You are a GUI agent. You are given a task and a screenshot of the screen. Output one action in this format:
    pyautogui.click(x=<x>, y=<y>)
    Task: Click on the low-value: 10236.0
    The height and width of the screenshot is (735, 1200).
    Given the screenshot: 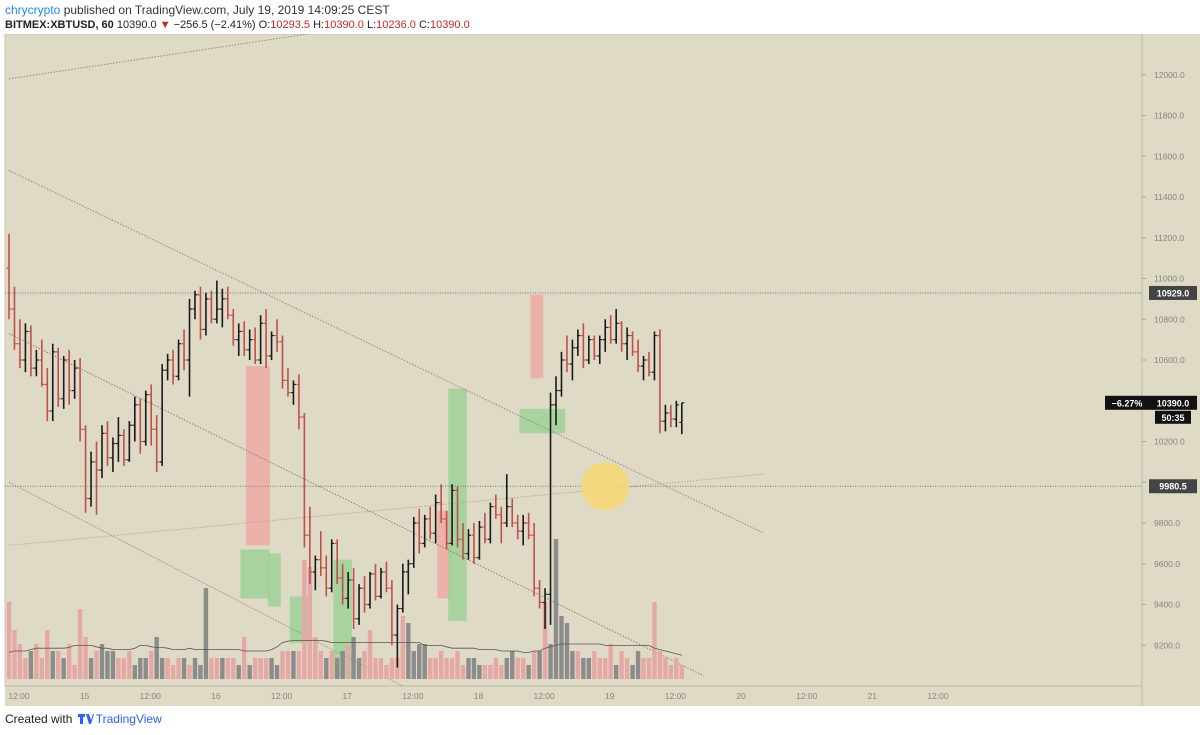 What is the action you would take?
    pyautogui.click(x=396, y=25)
    